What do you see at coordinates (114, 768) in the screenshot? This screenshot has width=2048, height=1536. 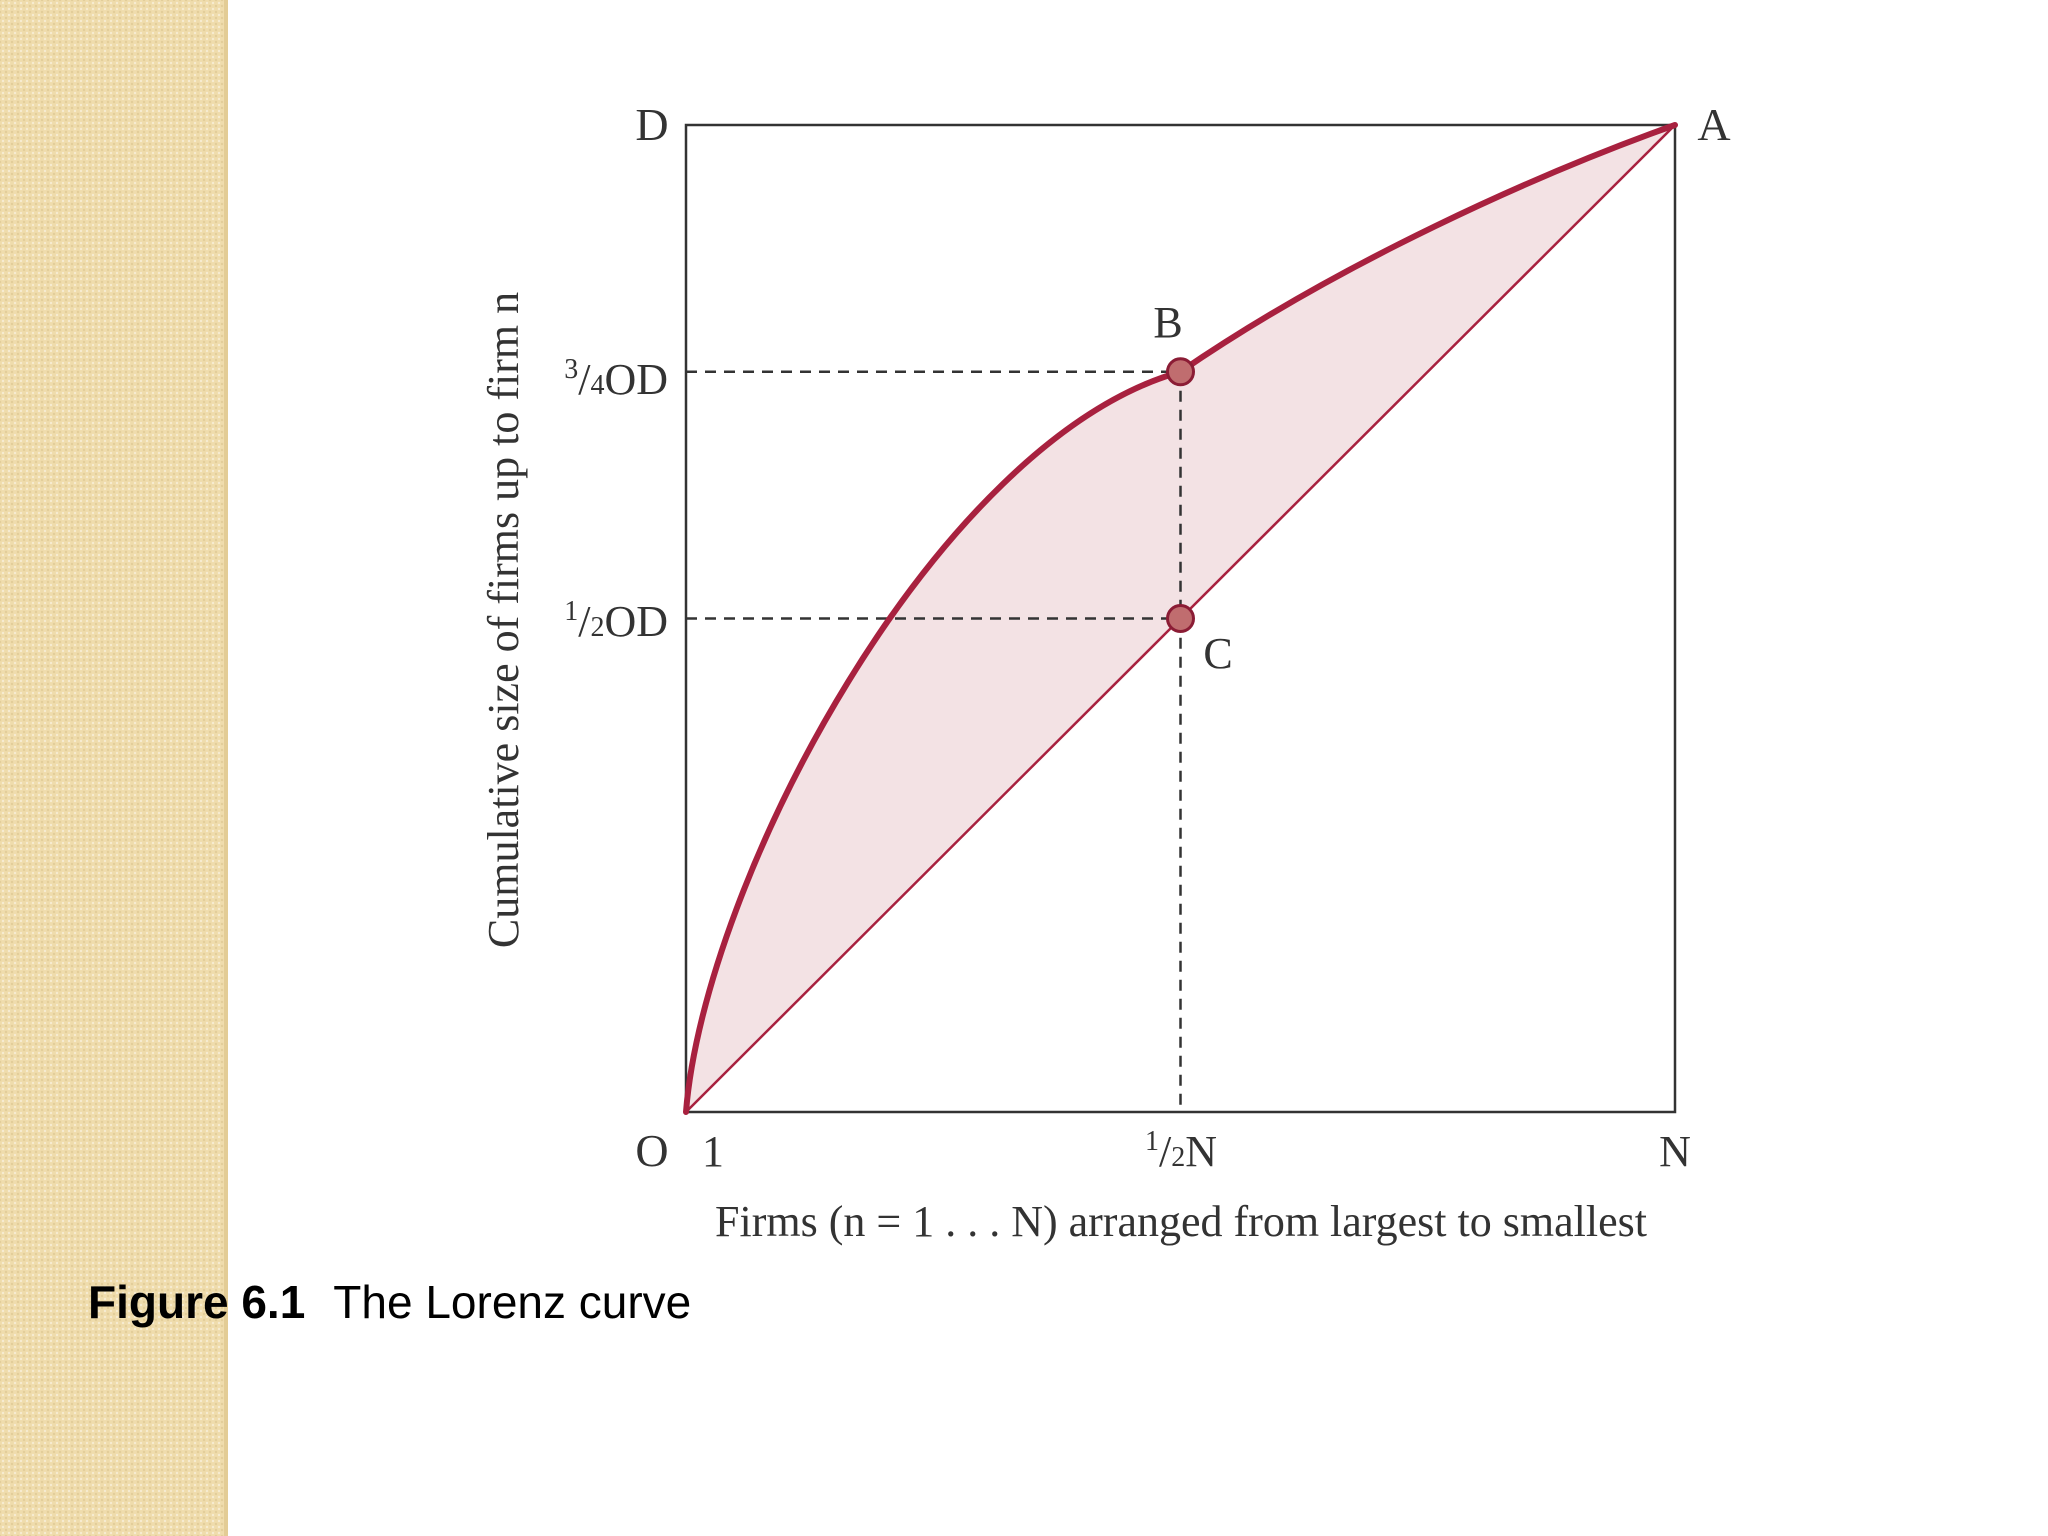 I see `decorative-side-band` at bounding box center [114, 768].